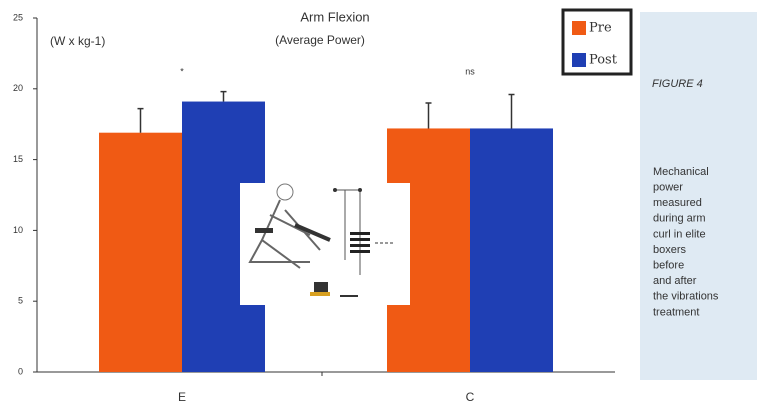 This screenshot has width=757, height=416. I want to click on x-tick-label: E, so click(182, 397).